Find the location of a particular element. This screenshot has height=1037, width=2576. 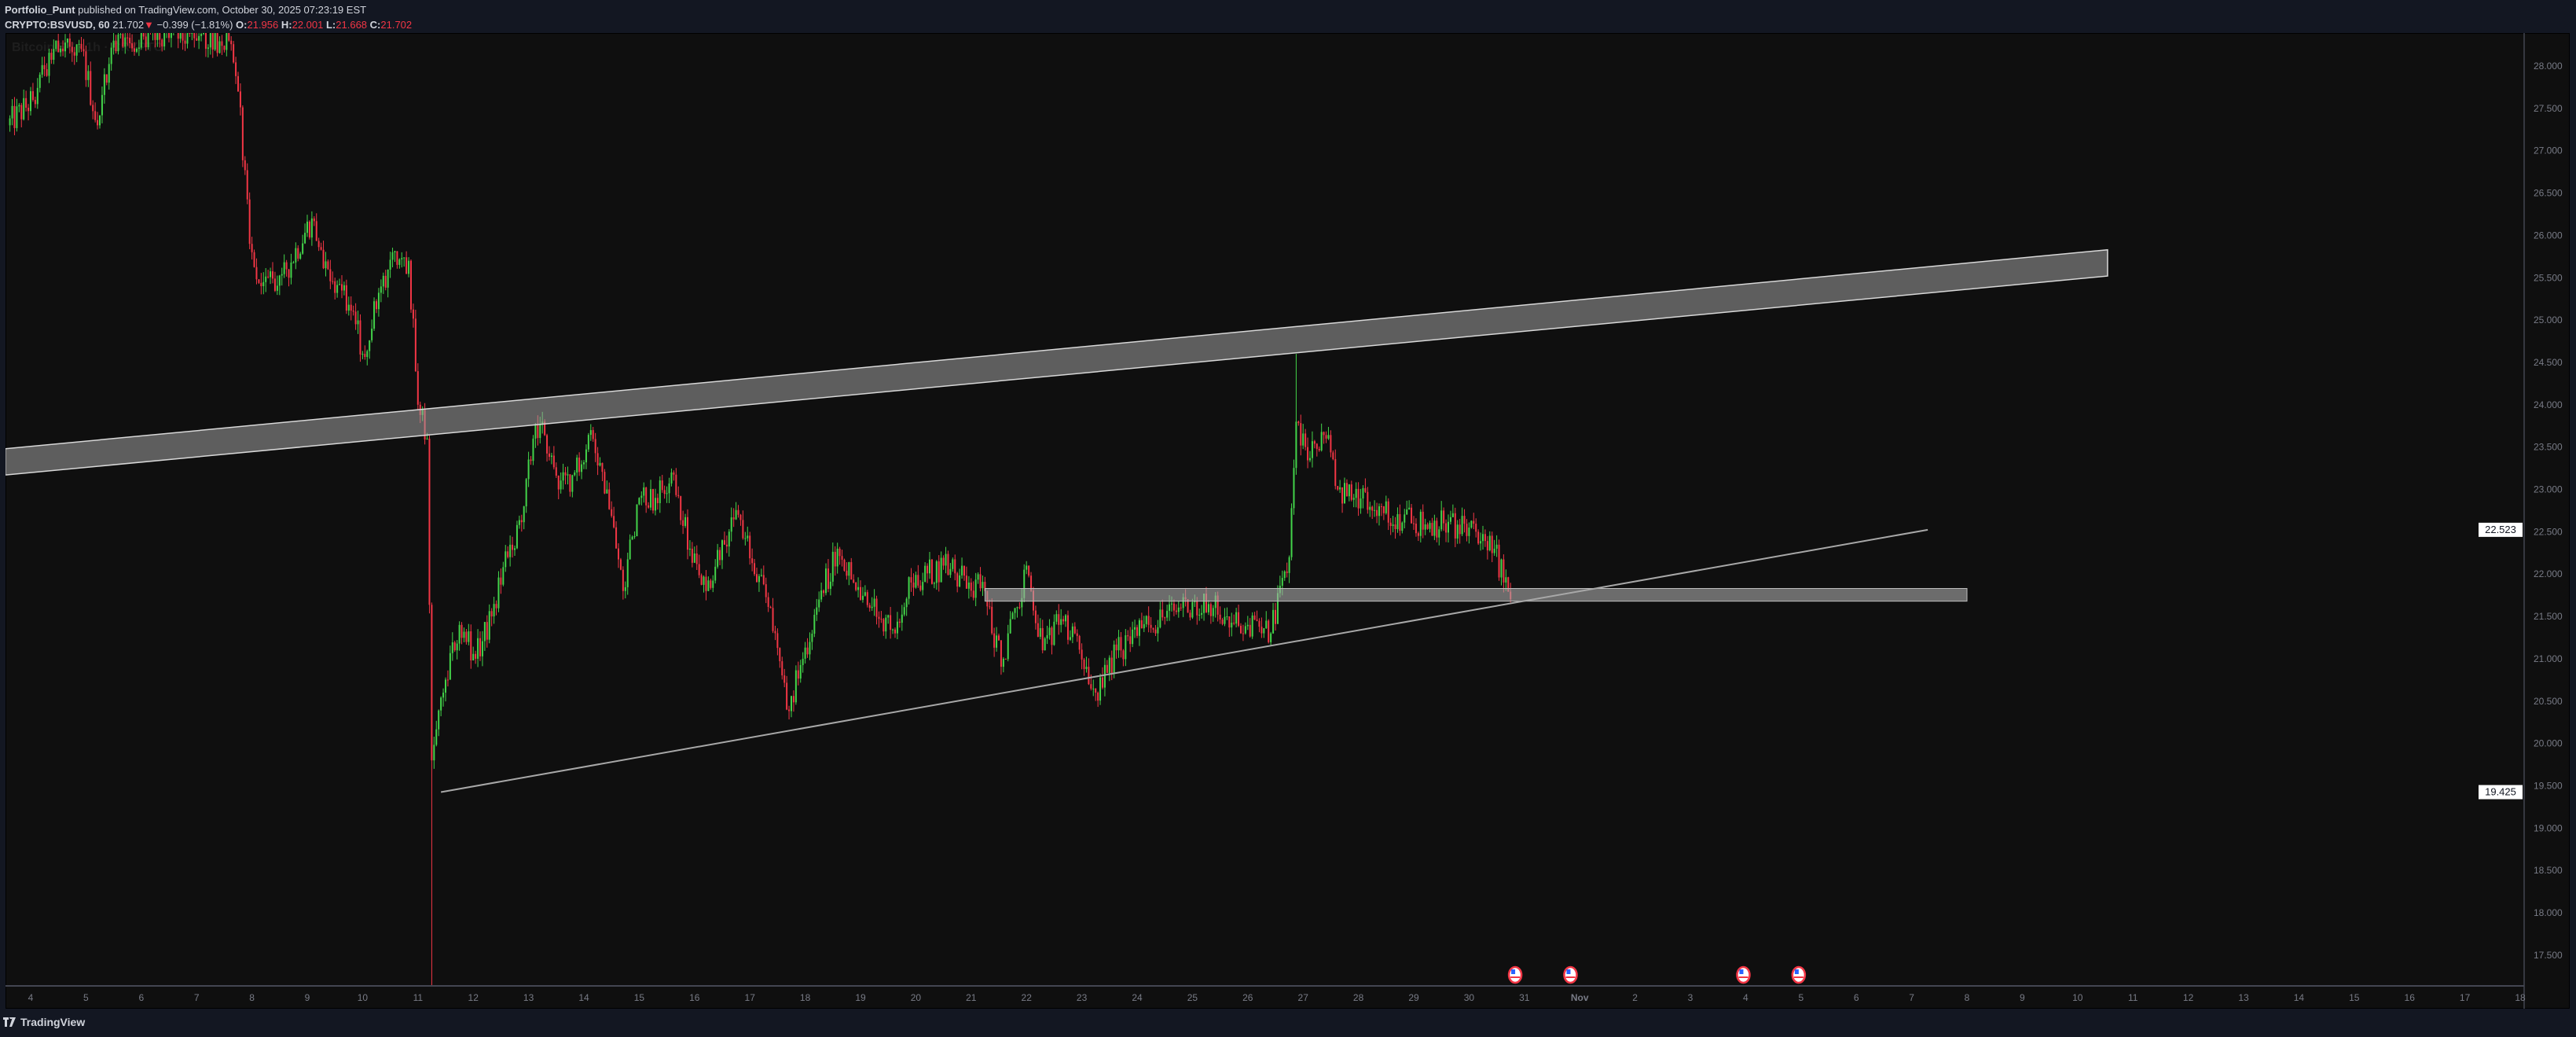

time-tick-label: 23 is located at coordinates (1082, 997).